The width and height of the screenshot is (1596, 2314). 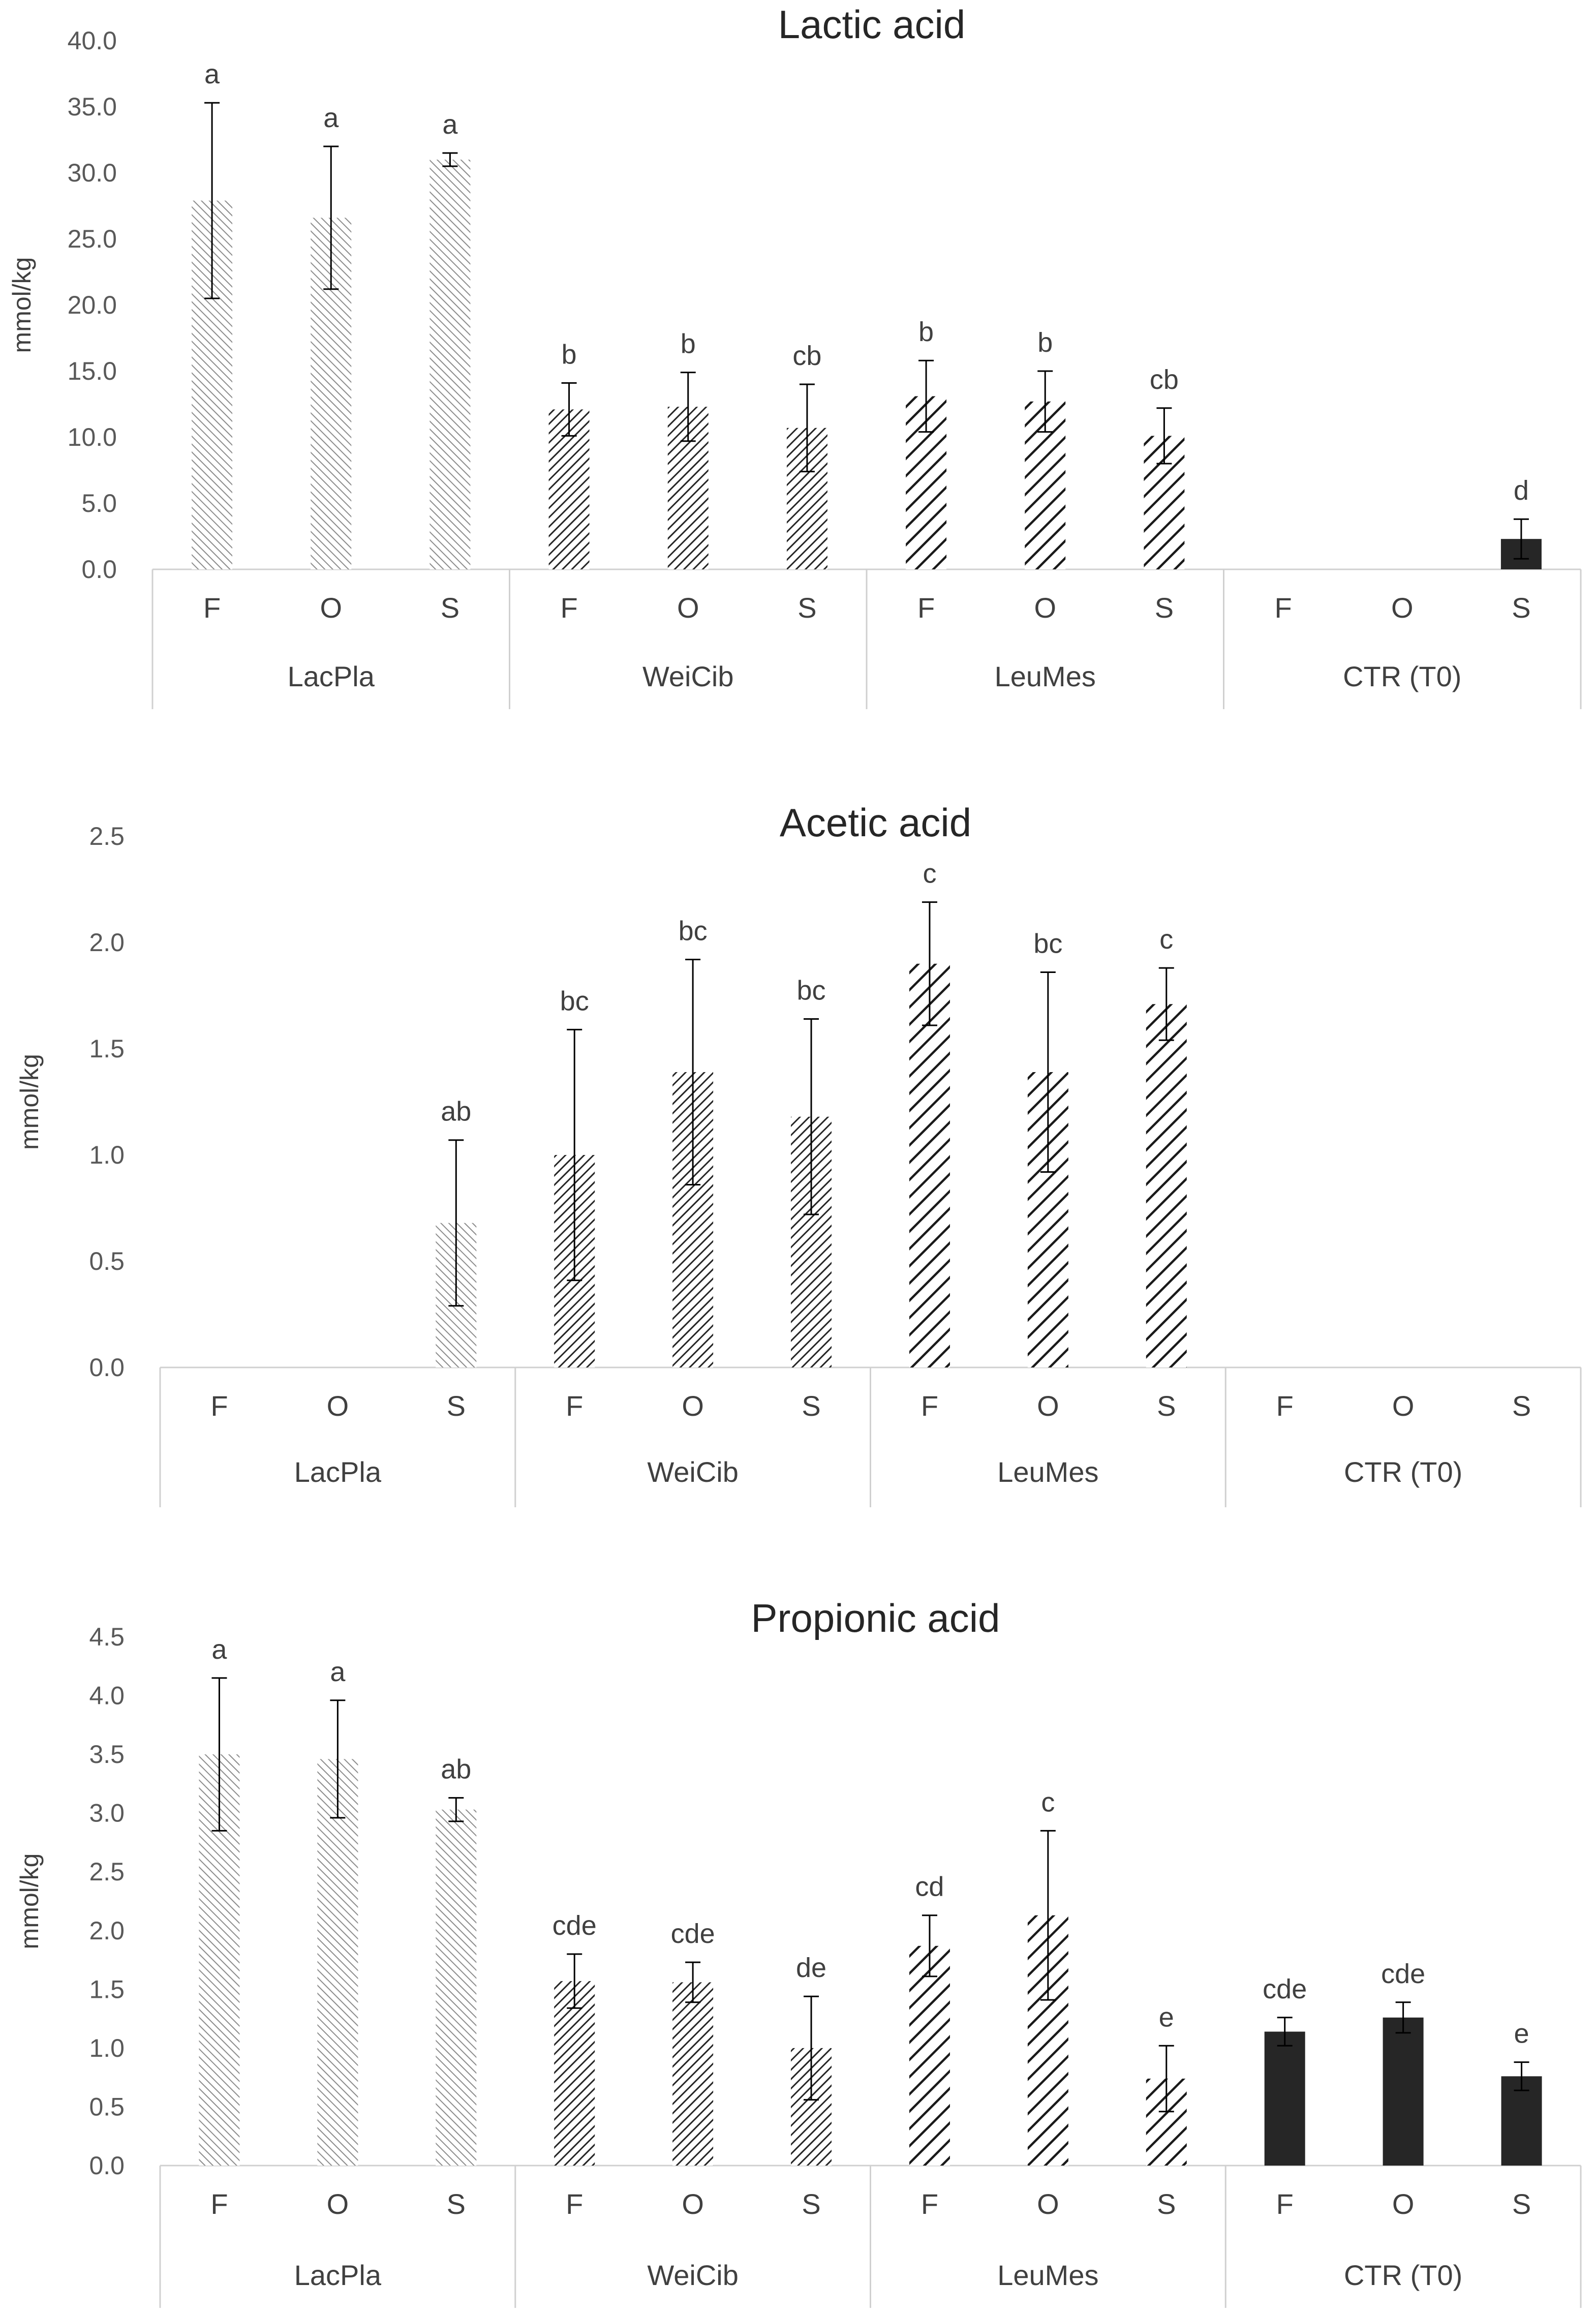 What do you see at coordinates (92, 305) in the screenshot?
I see `y-tick-label: 20.0` at bounding box center [92, 305].